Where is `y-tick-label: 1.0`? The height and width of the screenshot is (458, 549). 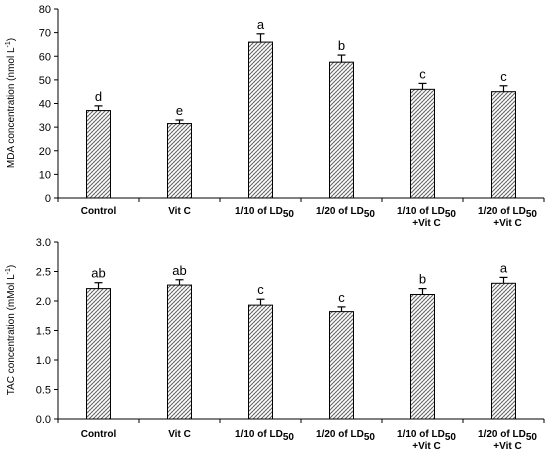 y-tick-label: 1.0 is located at coordinates (43, 361).